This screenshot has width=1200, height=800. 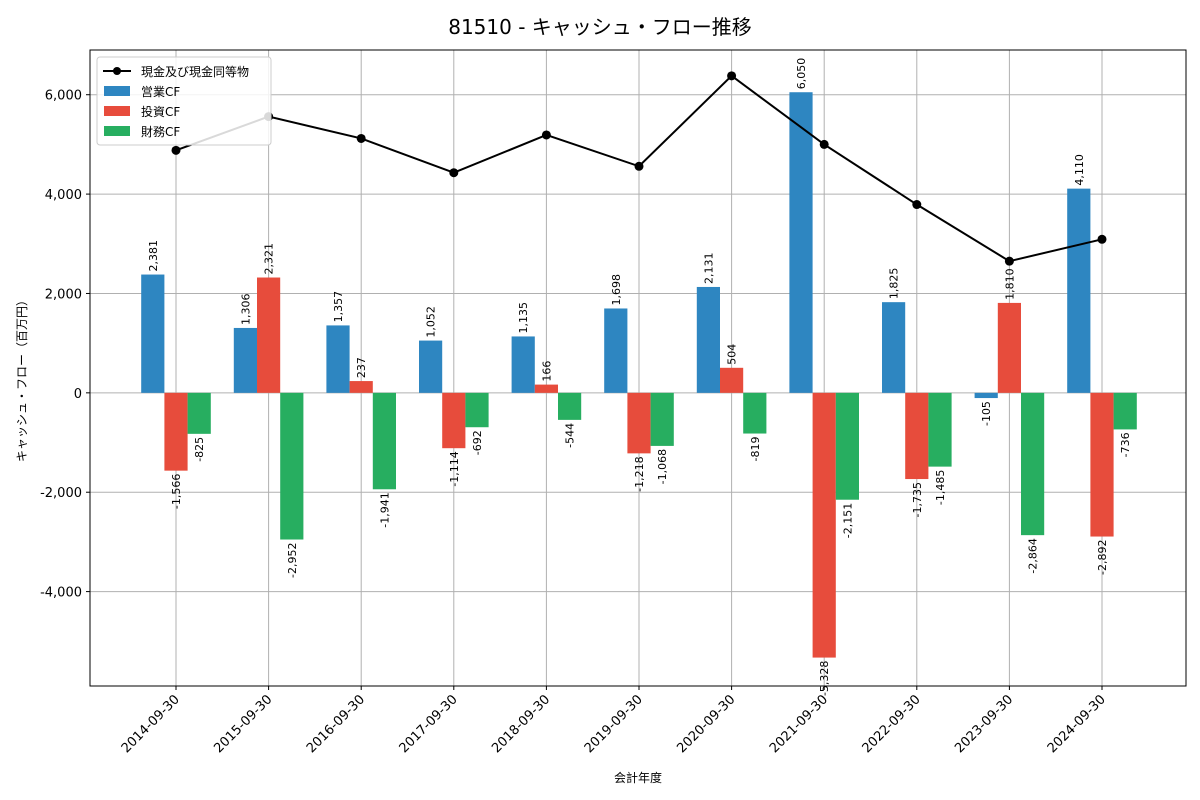 What do you see at coordinates (600, 27) in the screenshot?
I see `chart-title: 81510 - キャッシュ・フロー推移` at bounding box center [600, 27].